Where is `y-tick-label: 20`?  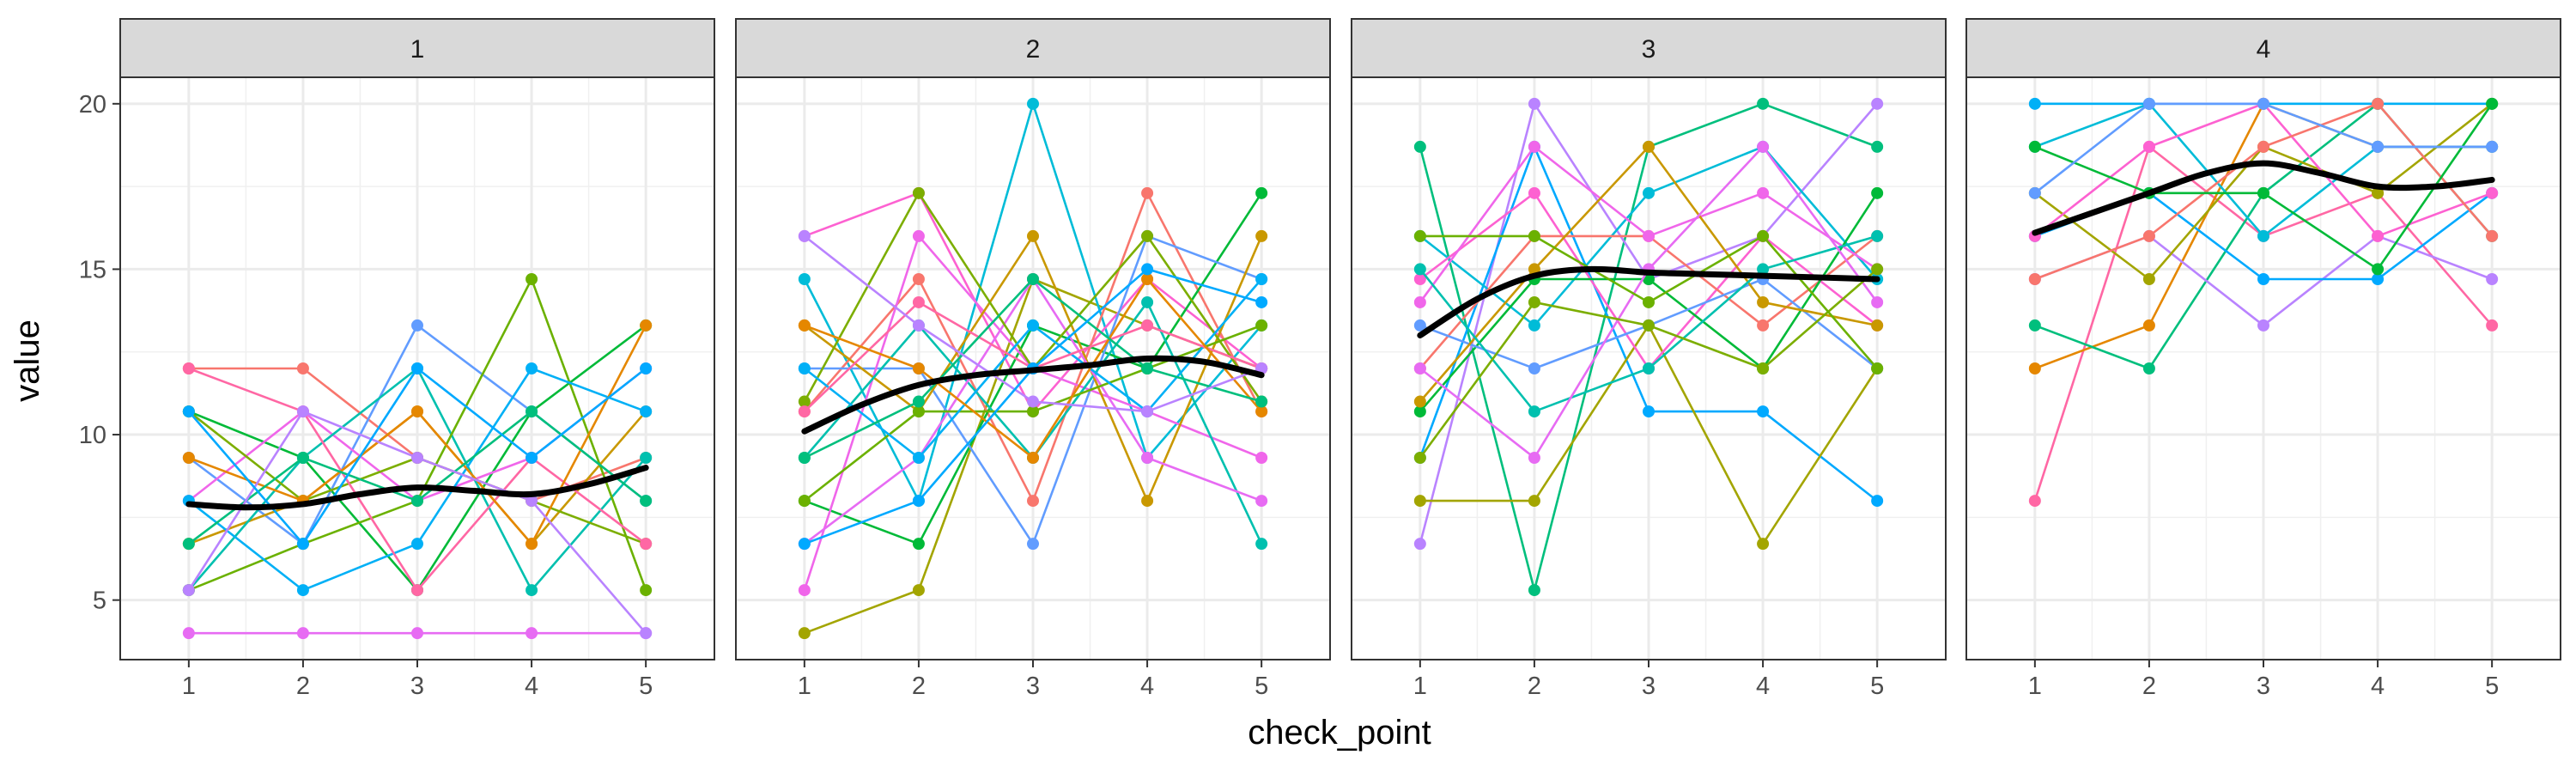
y-tick-label: 20 is located at coordinates (93, 105).